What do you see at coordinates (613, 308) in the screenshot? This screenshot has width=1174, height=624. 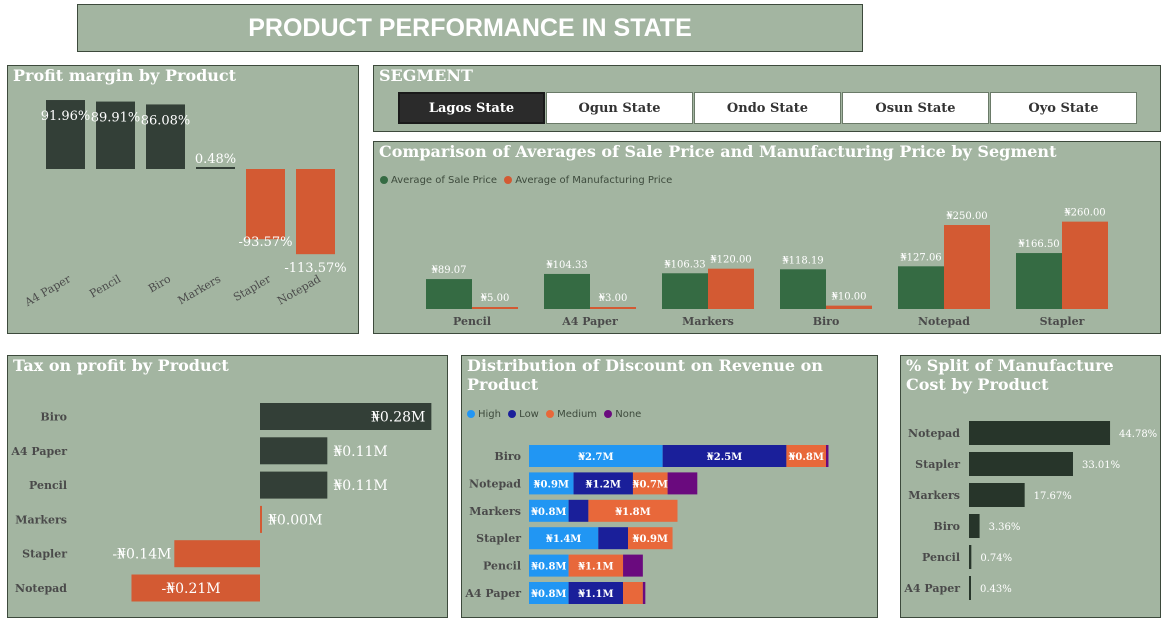 I see `avg-bar-average-of-manufacturing-price-a4-paper` at bounding box center [613, 308].